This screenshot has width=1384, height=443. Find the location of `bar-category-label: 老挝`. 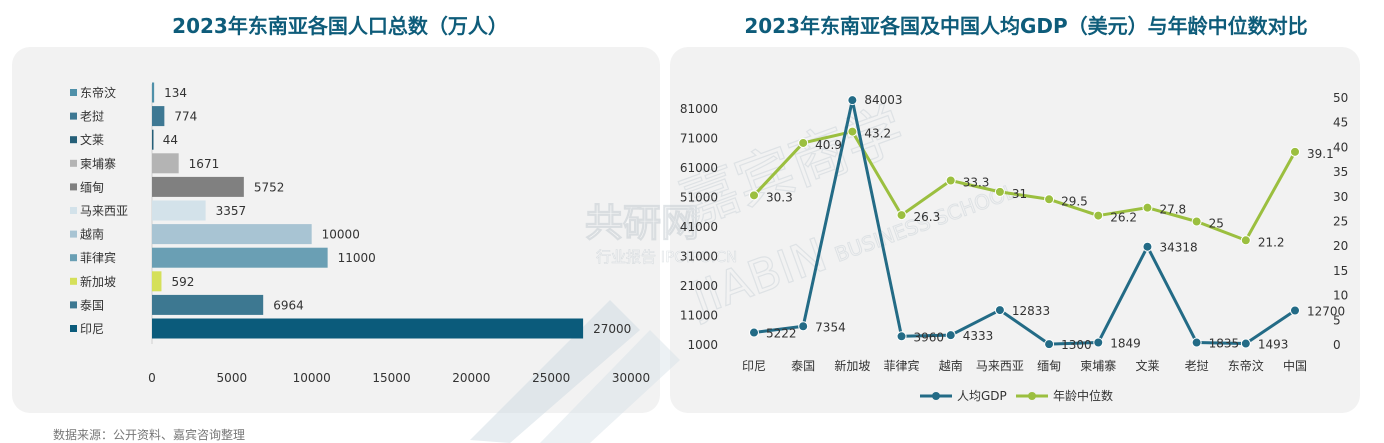

bar-category-label: 老挝 is located at coordinates (92, 117).